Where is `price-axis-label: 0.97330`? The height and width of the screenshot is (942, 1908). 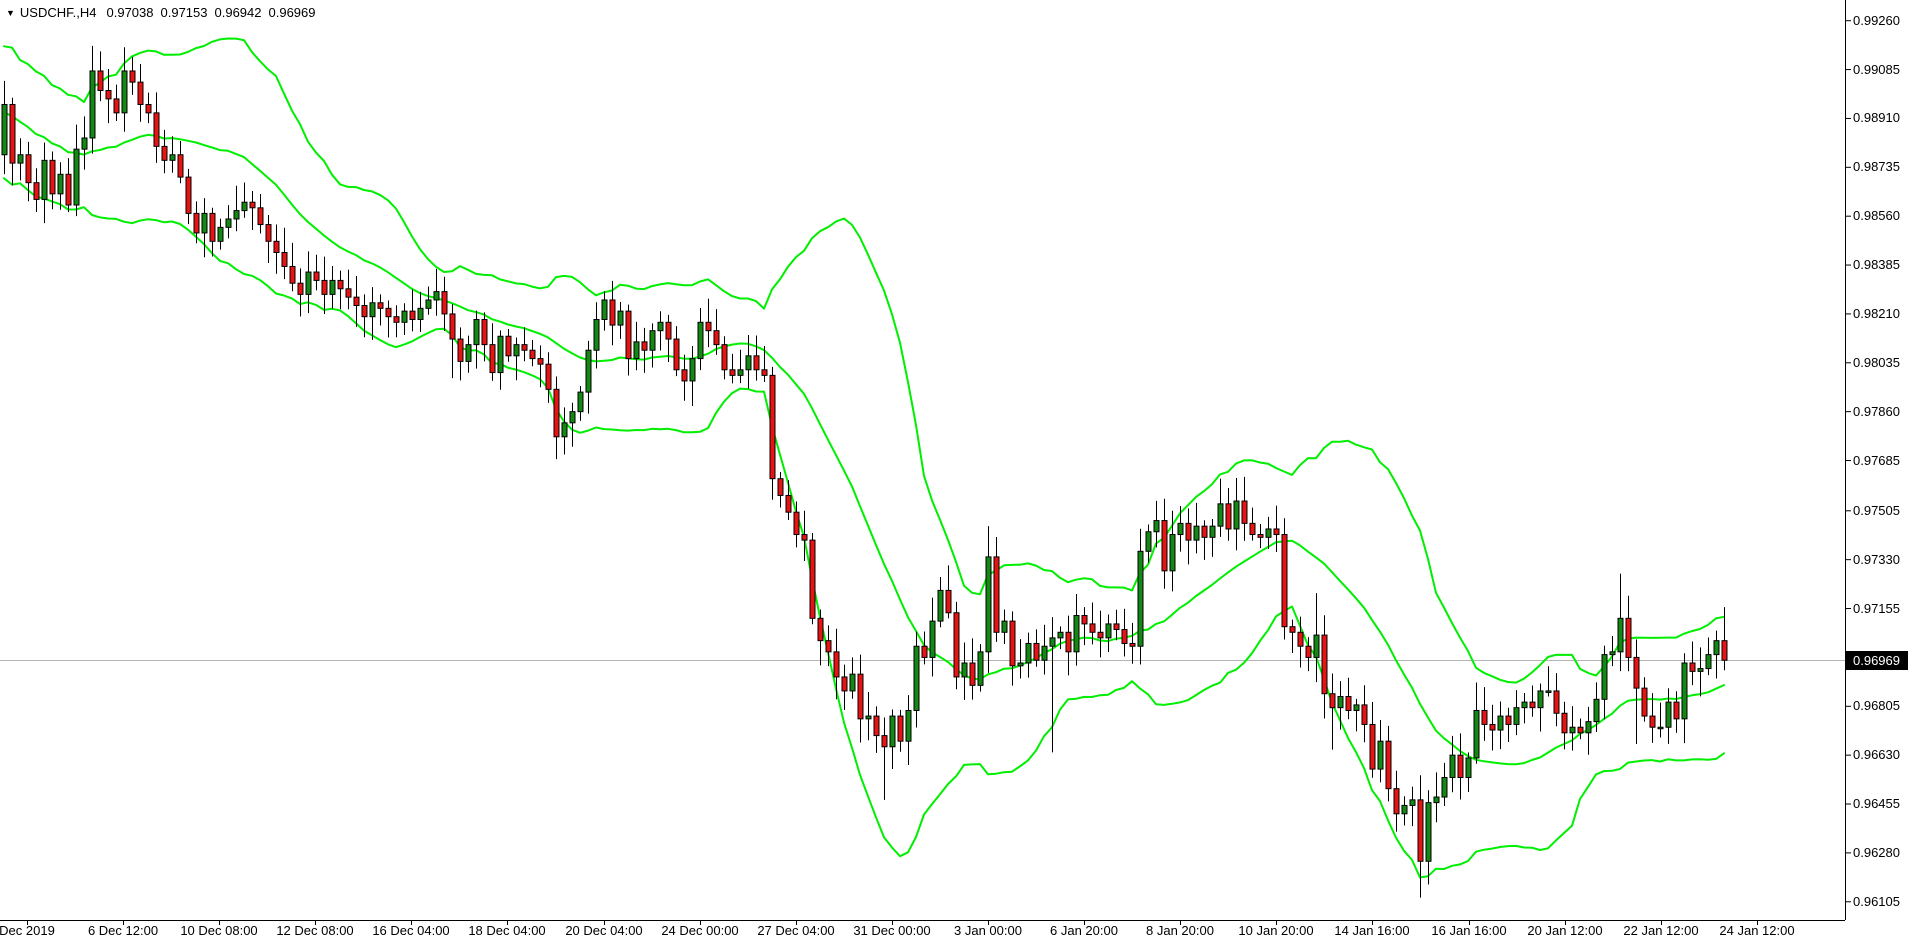 price-axis-label: 0.97330 is located at coordinates (1876, 559).